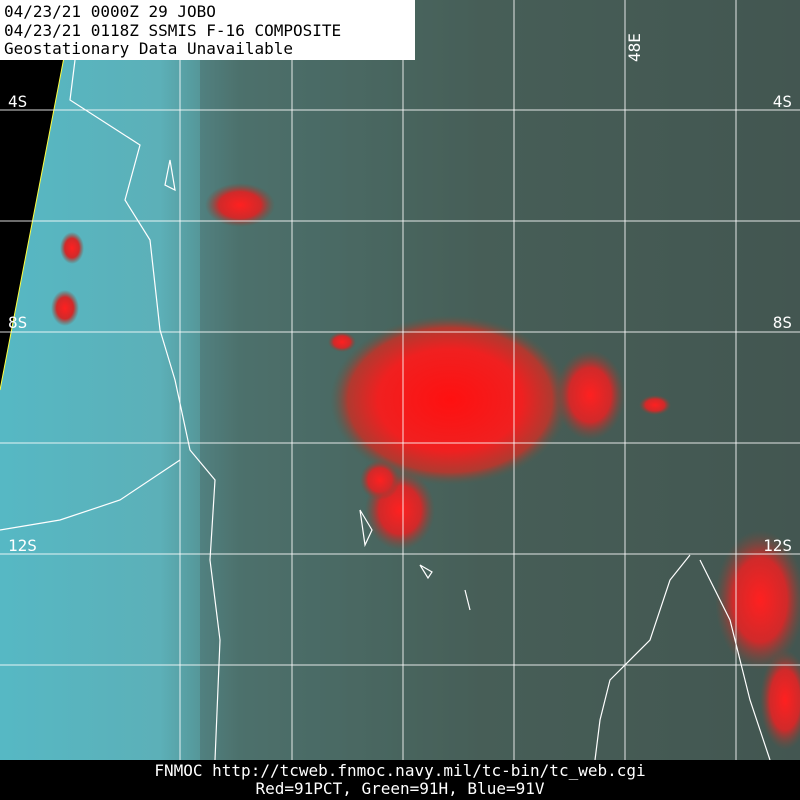 The width and height of the screenshot is (800, 800). What do you see at coordinates (450, 400) in the screenshot?
I see `storm-core` at bounding box center [450, 400].